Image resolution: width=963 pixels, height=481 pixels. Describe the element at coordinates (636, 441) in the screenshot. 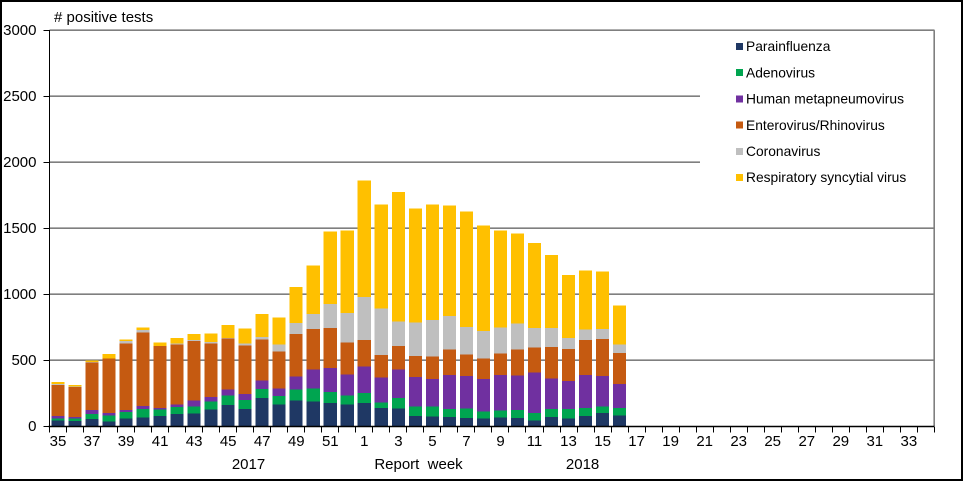

I see `svg-text: 17` at that location.